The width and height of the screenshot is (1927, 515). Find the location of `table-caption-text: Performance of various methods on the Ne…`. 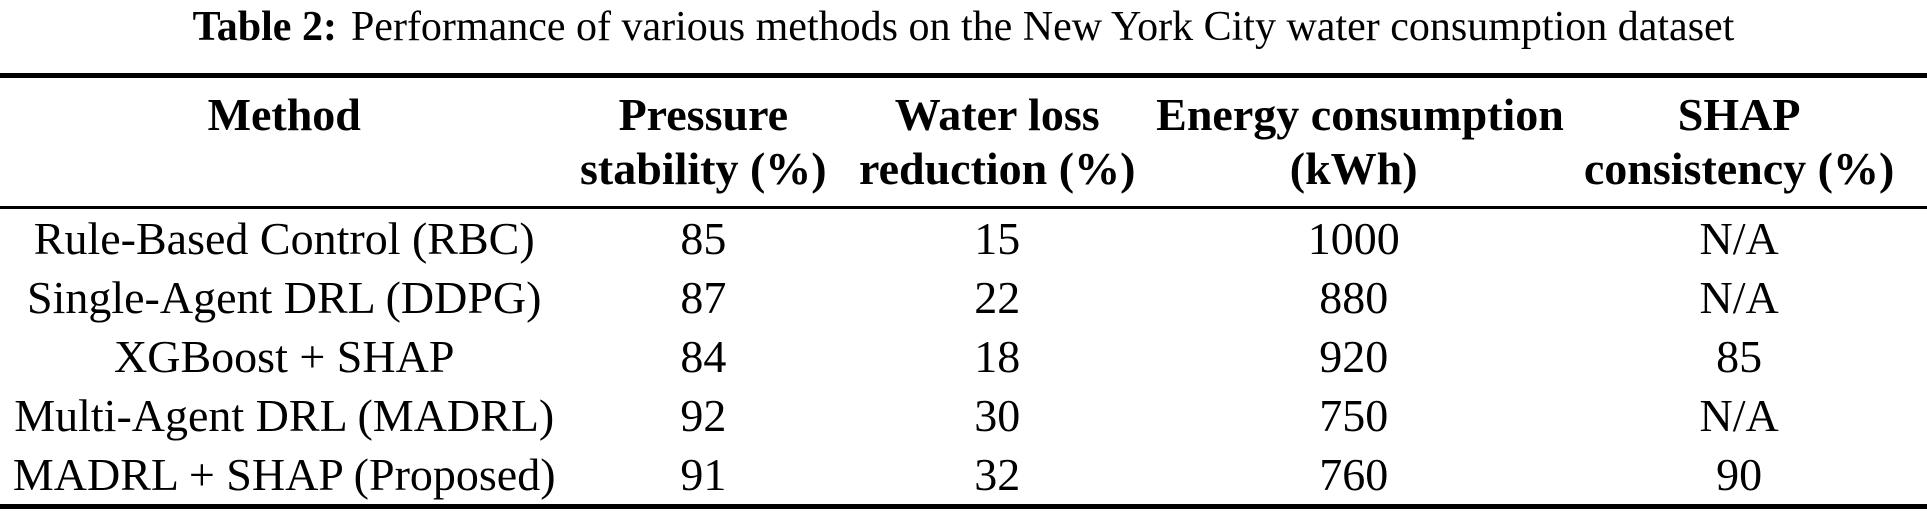

table-caption-text: Performance of various methods on the Ne… is located at coordinates (1042, 27).